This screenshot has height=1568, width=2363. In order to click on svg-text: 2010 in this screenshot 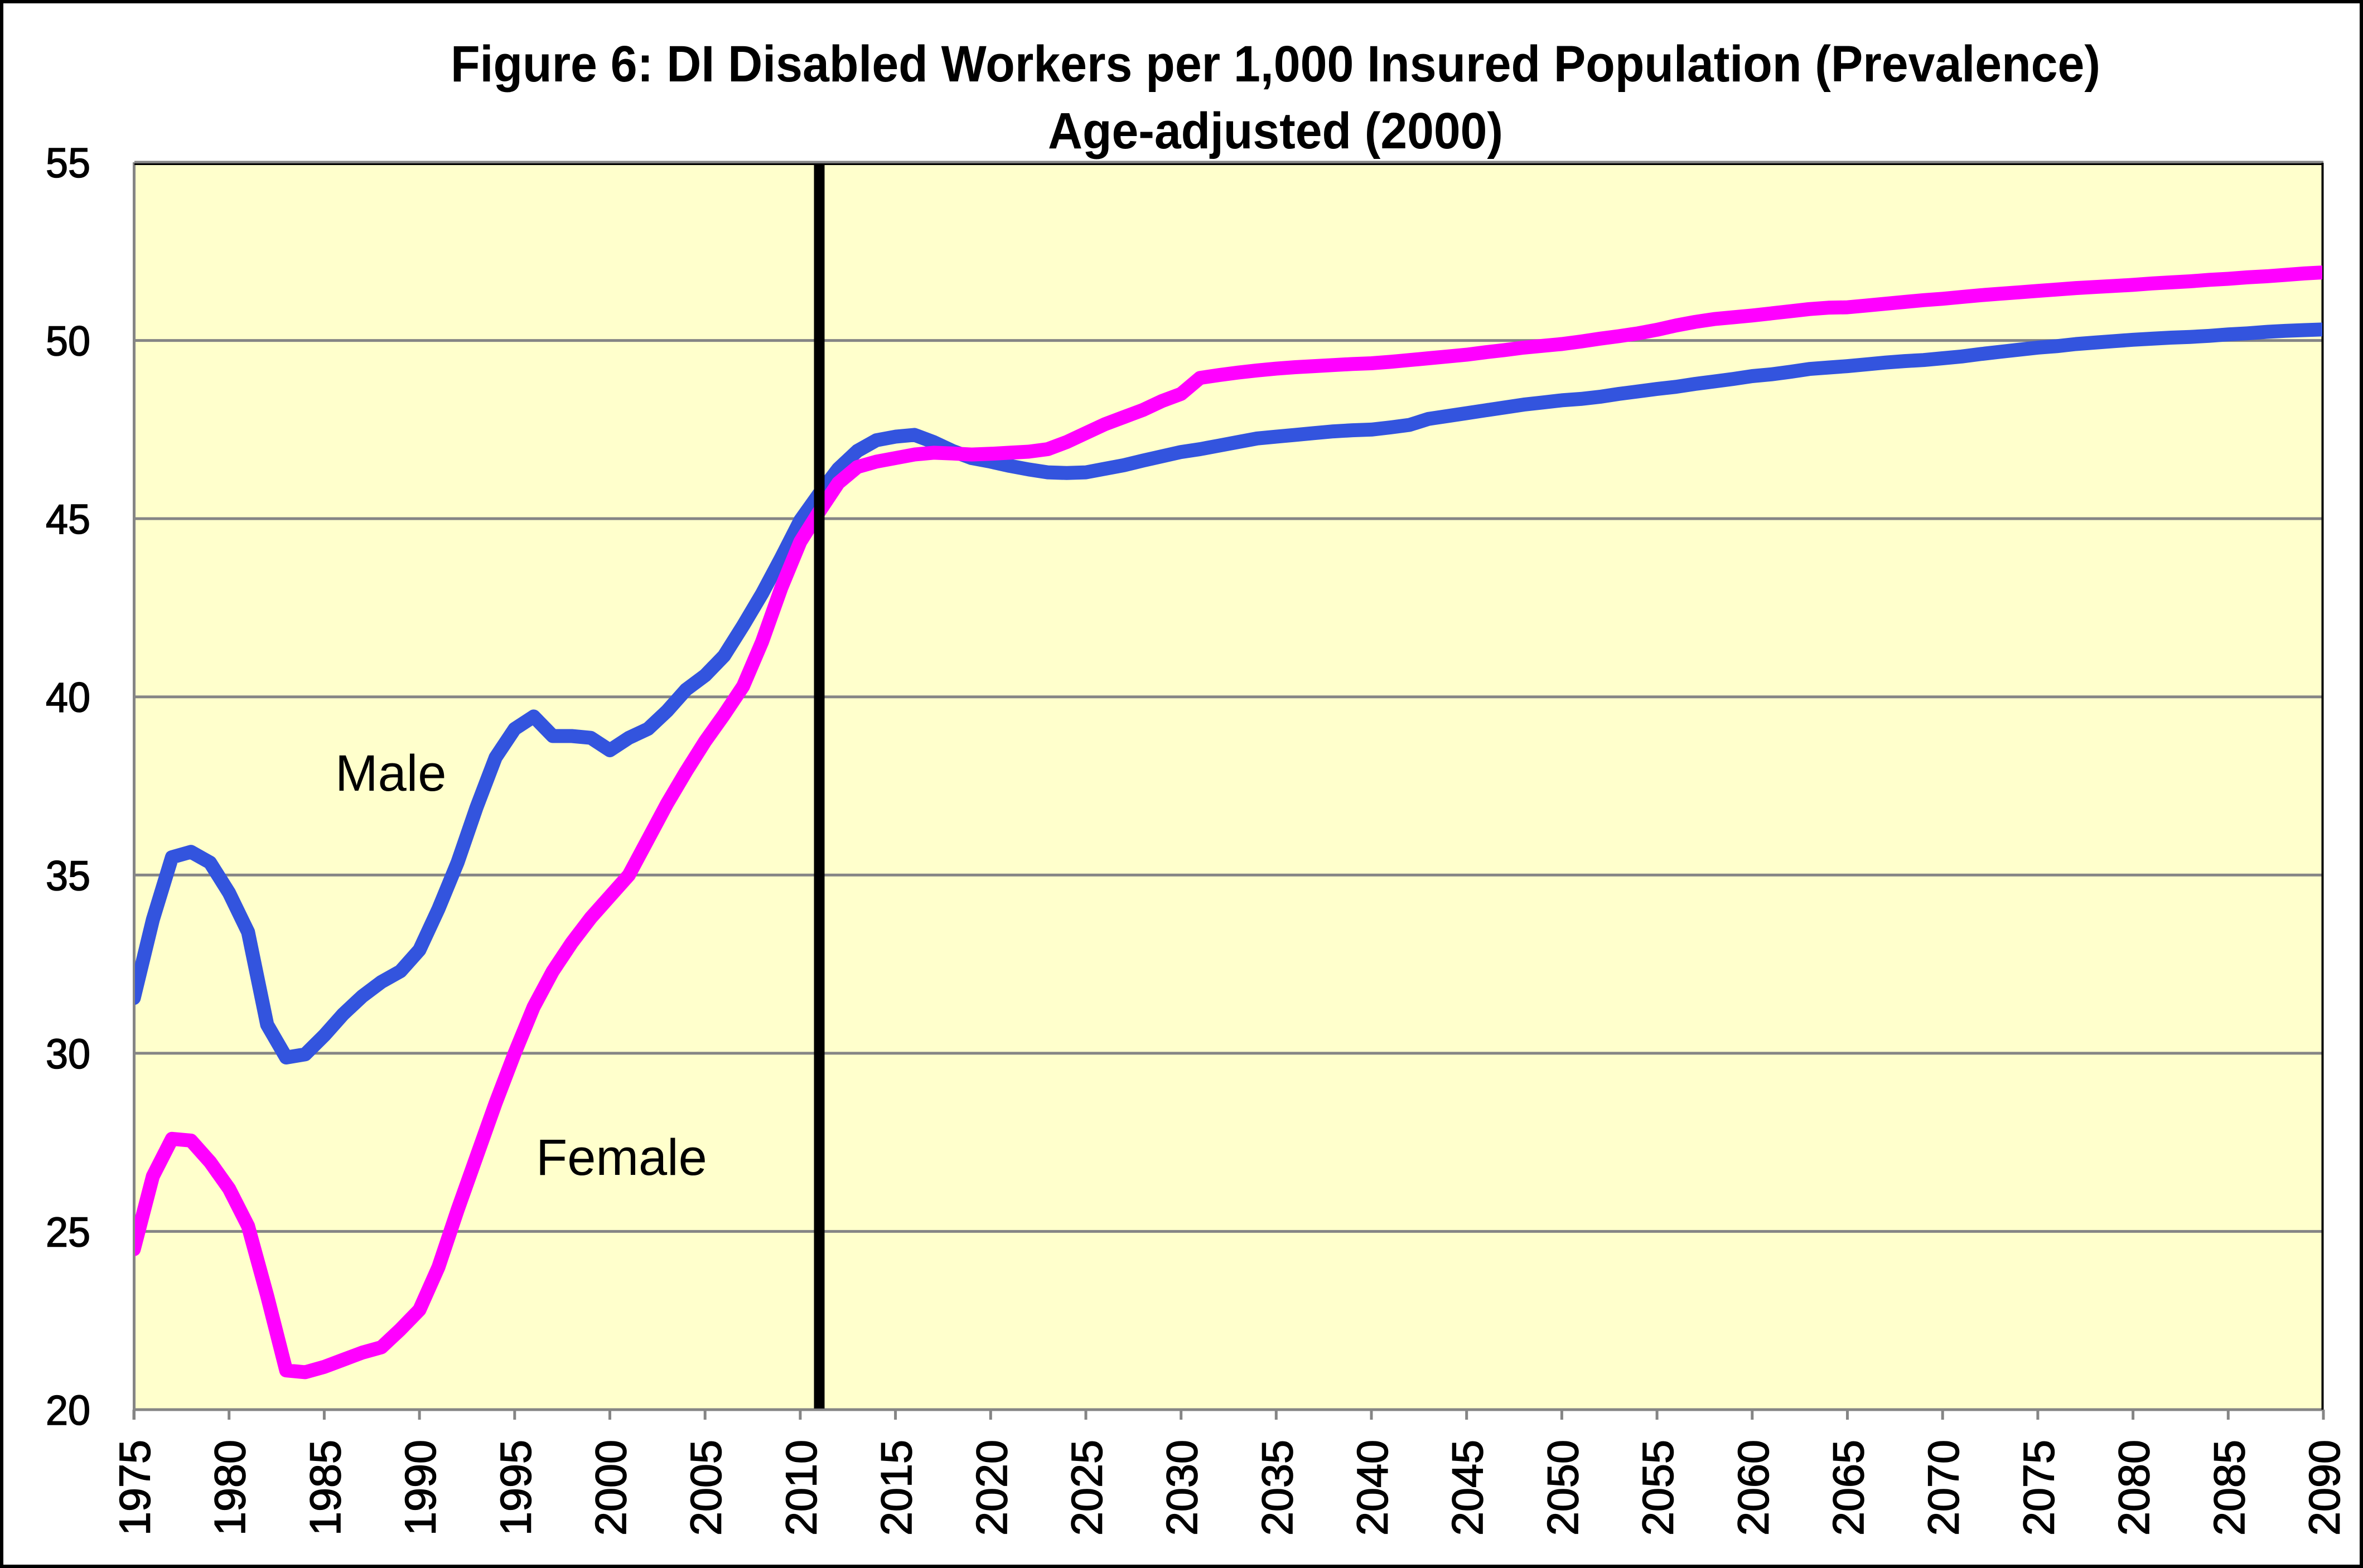, I will do `click(800, 1488)`.